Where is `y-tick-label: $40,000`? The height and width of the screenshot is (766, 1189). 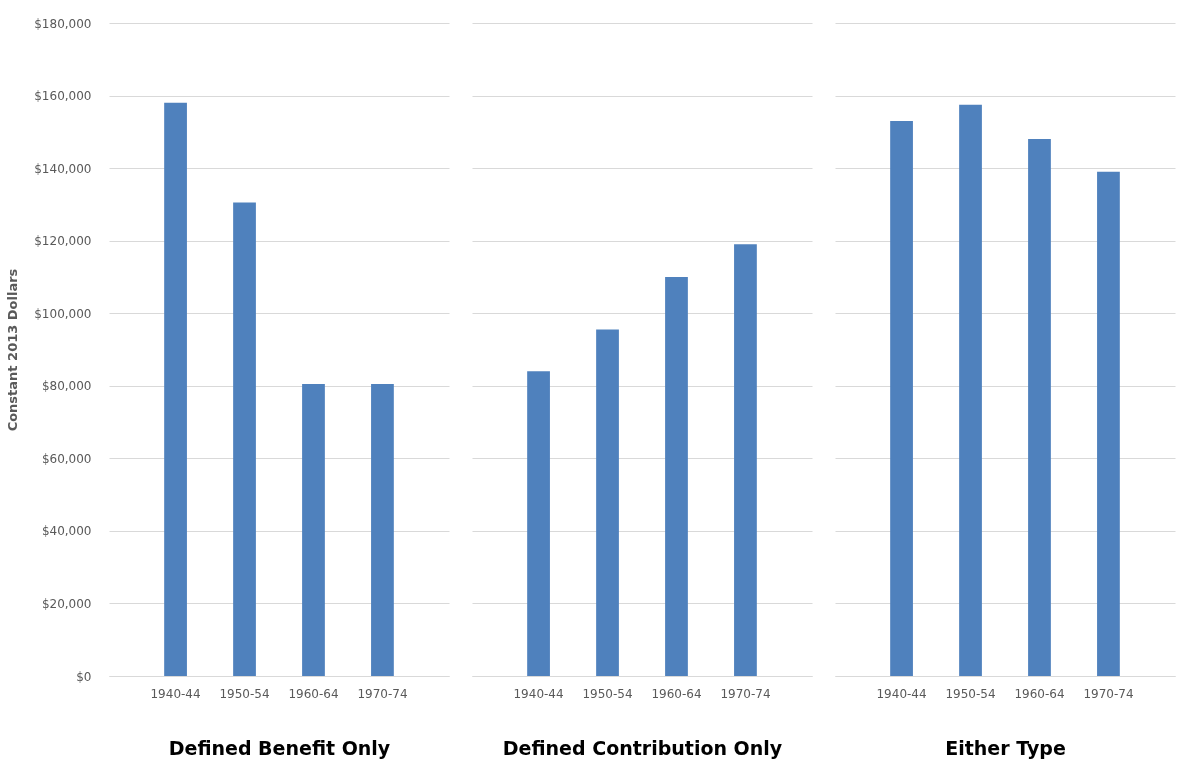
y-tick-label: $40,000 is located at coordinates (66, 531).